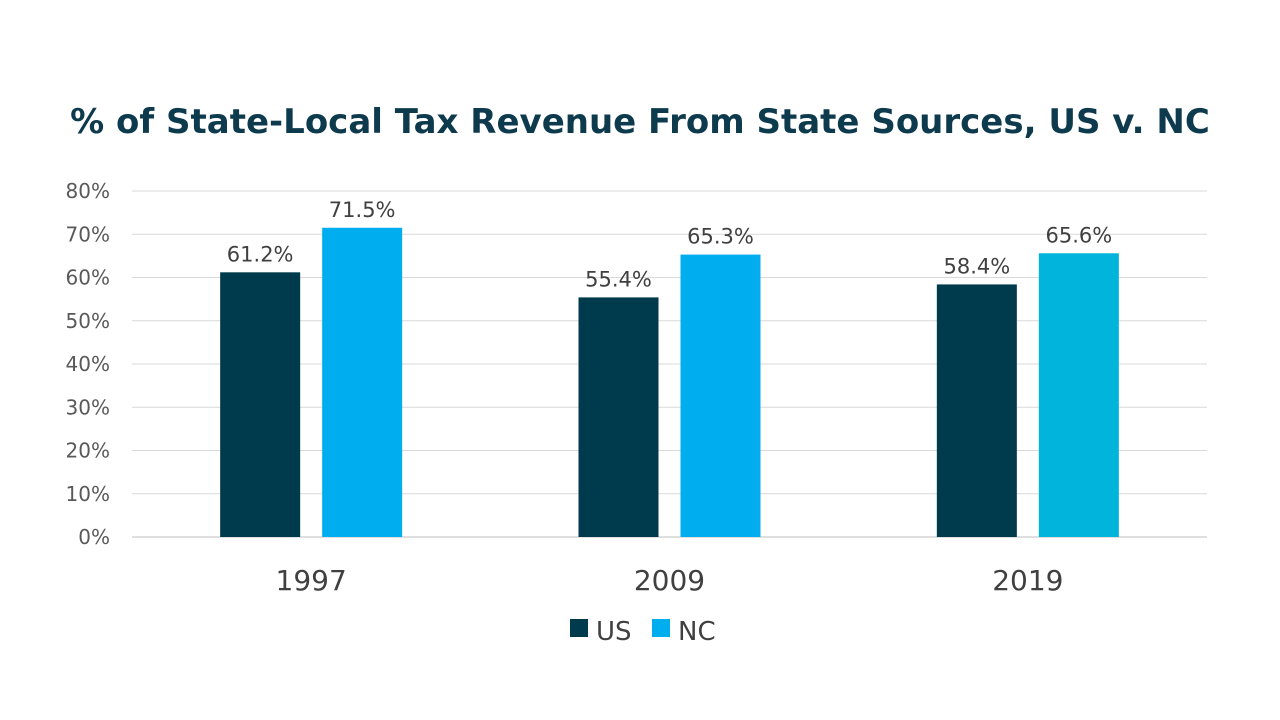  I want to click on x-category-label: 2009, so click(669, 580).